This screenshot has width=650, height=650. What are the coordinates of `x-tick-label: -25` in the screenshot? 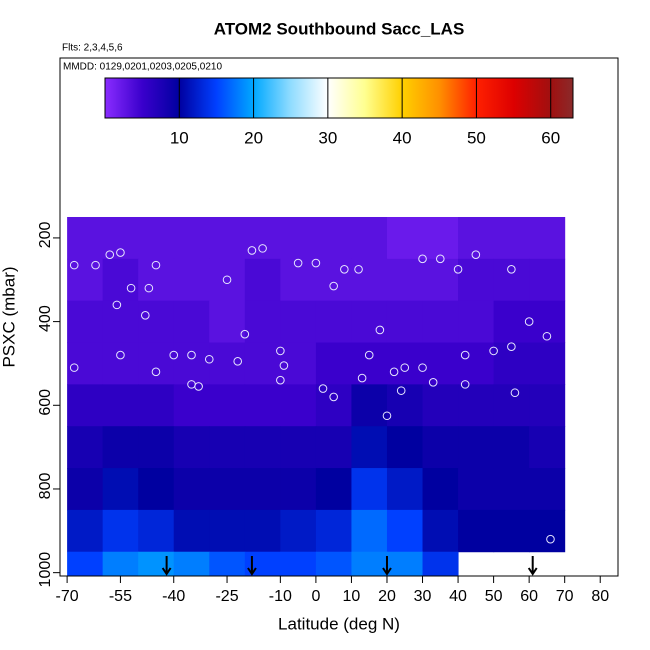 It's located at (226, 596).